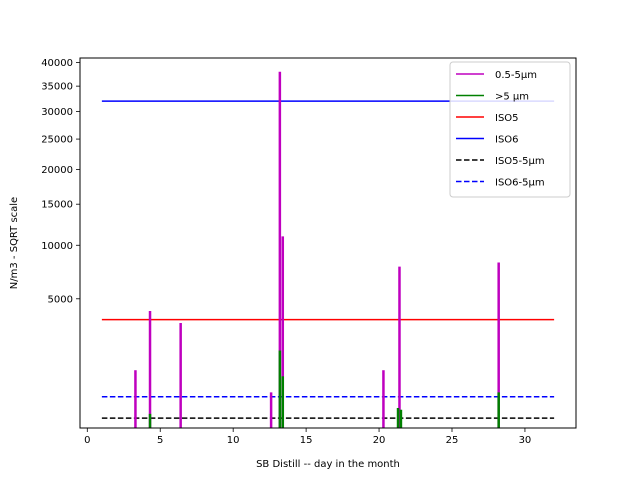 The image size is (640, 480). What do you see at coordinates (492, 97) in the screenshot?
I see `legend-item: >5 µm` at bounding box center [492, 97].